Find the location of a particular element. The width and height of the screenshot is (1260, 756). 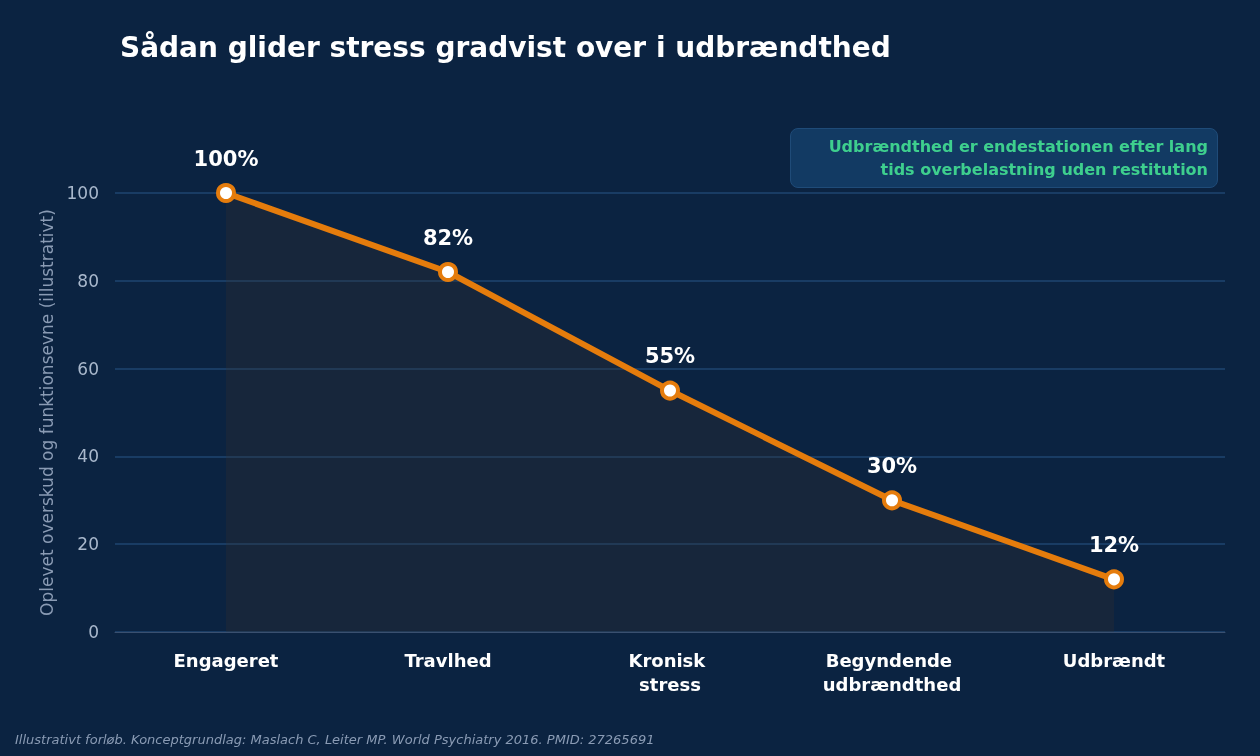

data-label: 12% is located at coordinates (1114, 544).